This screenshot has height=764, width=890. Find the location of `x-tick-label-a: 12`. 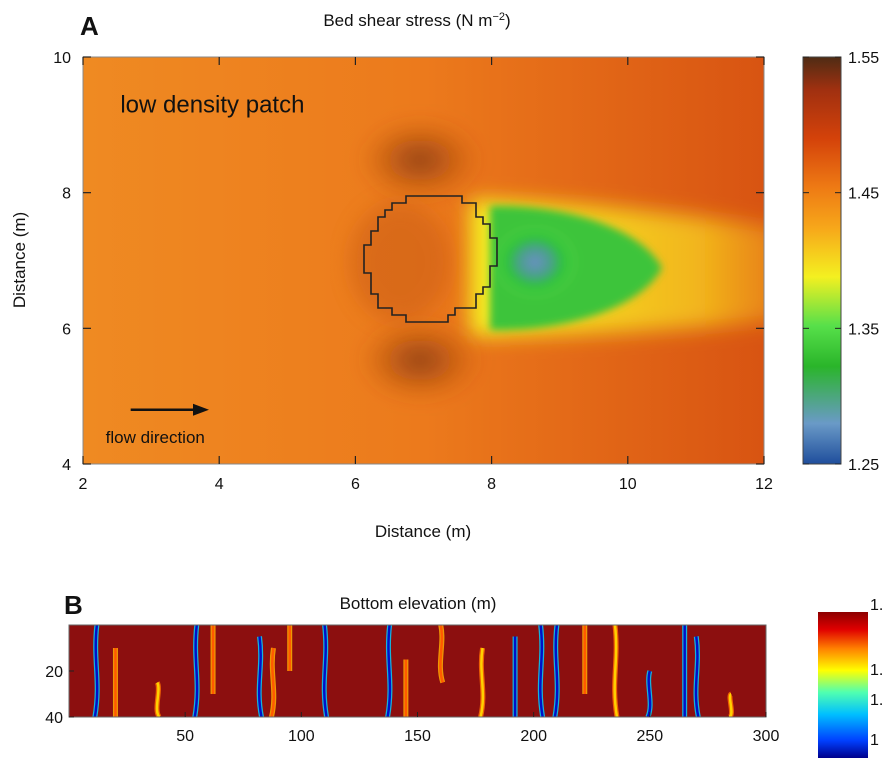

x-tick-label-a: 12 is located at coordinates (764, 484).